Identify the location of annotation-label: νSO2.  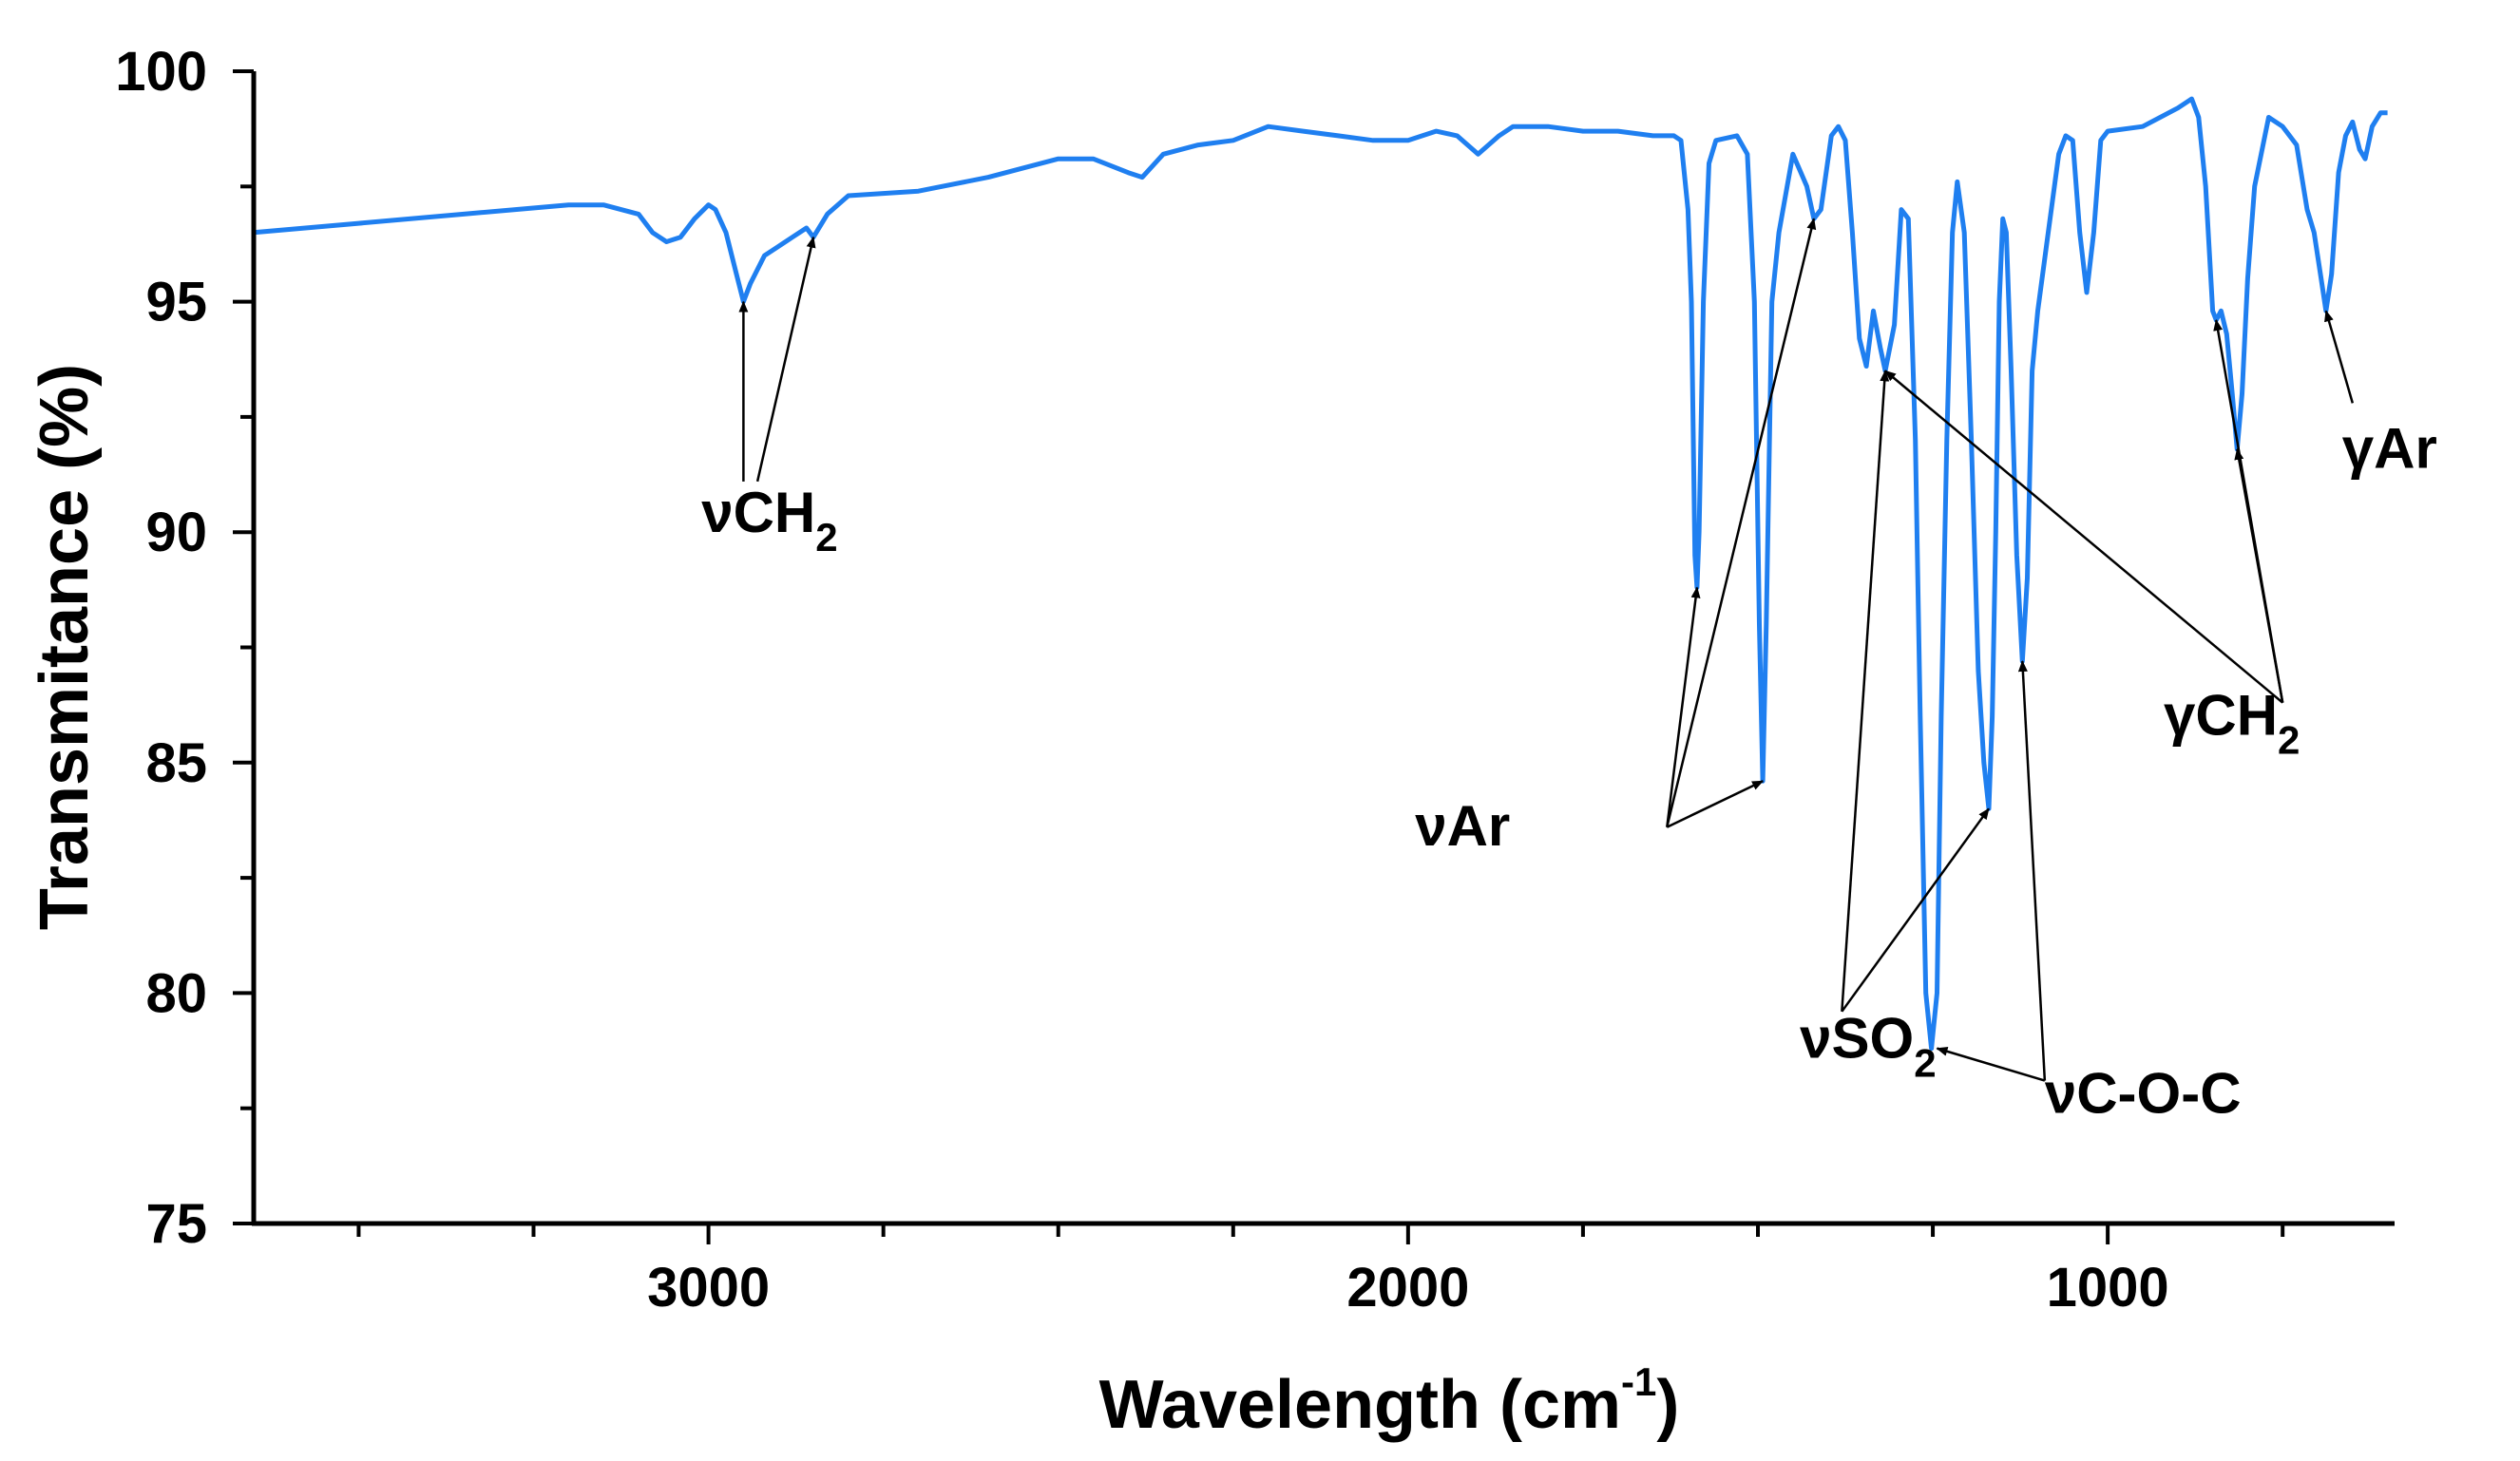
(1868, 1045).